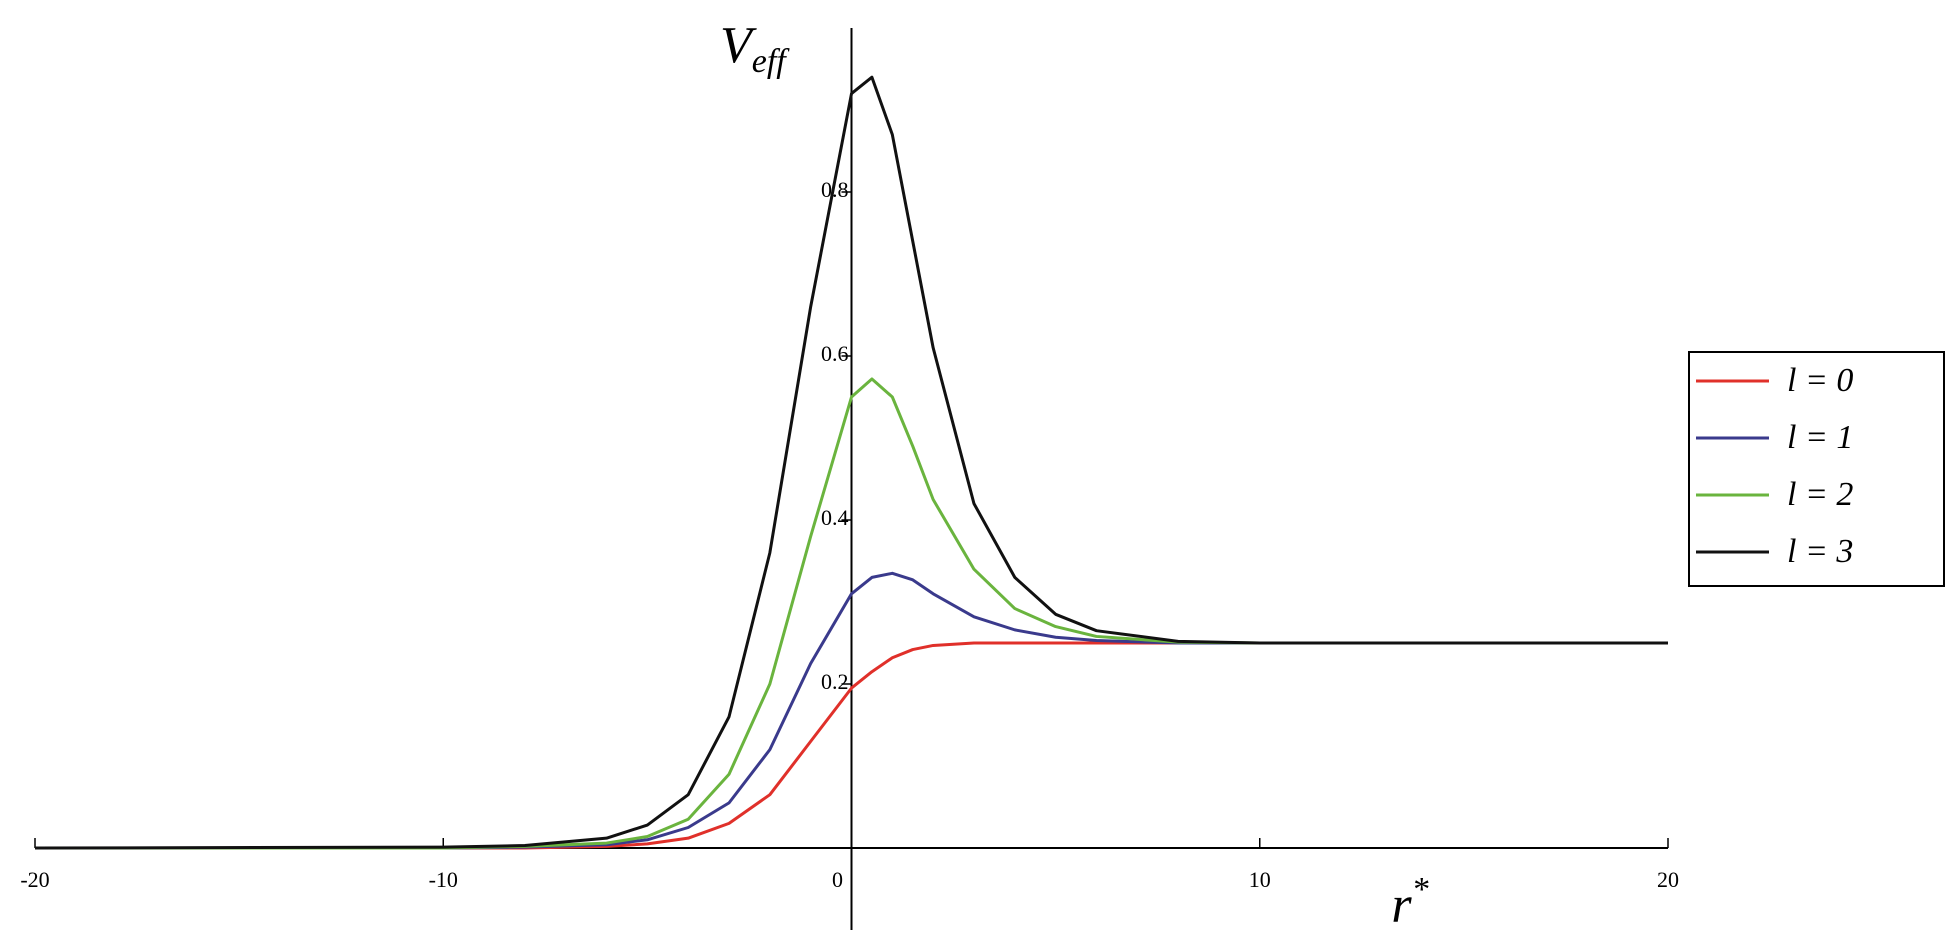 The width and height of the screenshot is (1958, 942). Describe the element at coordinates (443, 879) in the screenshot. I see `x-tick-label: -10` at that location.